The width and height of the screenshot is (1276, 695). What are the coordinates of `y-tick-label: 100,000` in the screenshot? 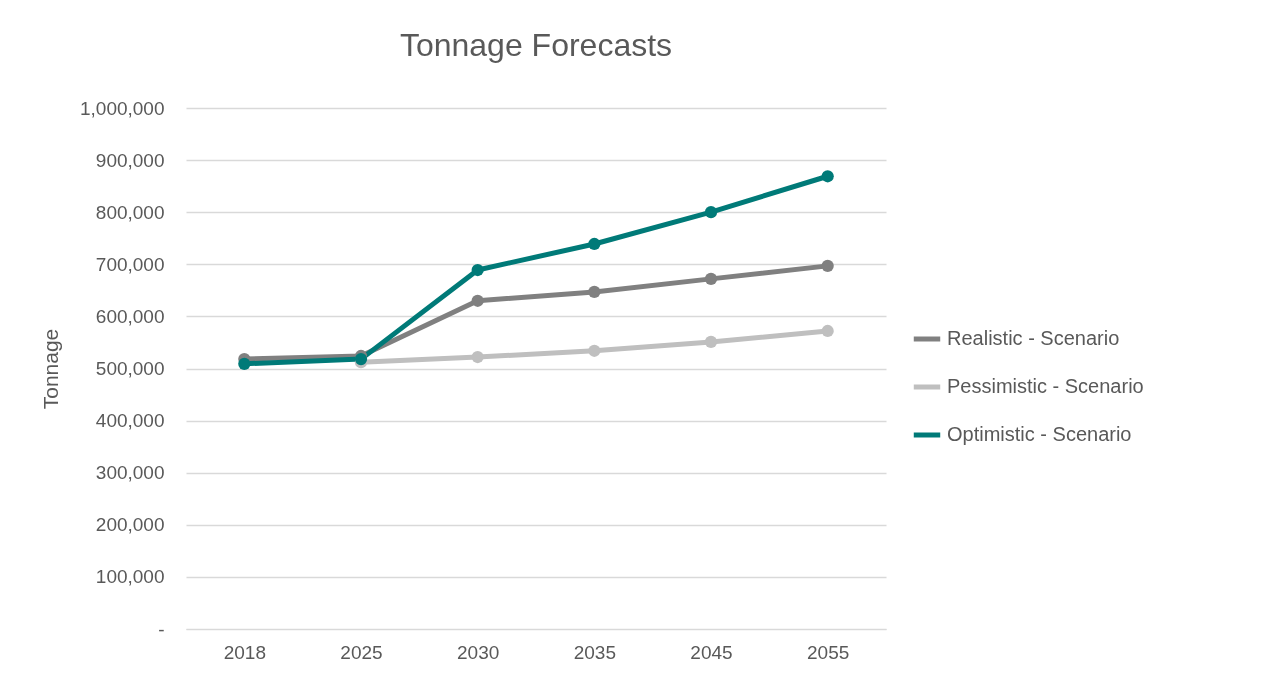 It's located at (130, 577).